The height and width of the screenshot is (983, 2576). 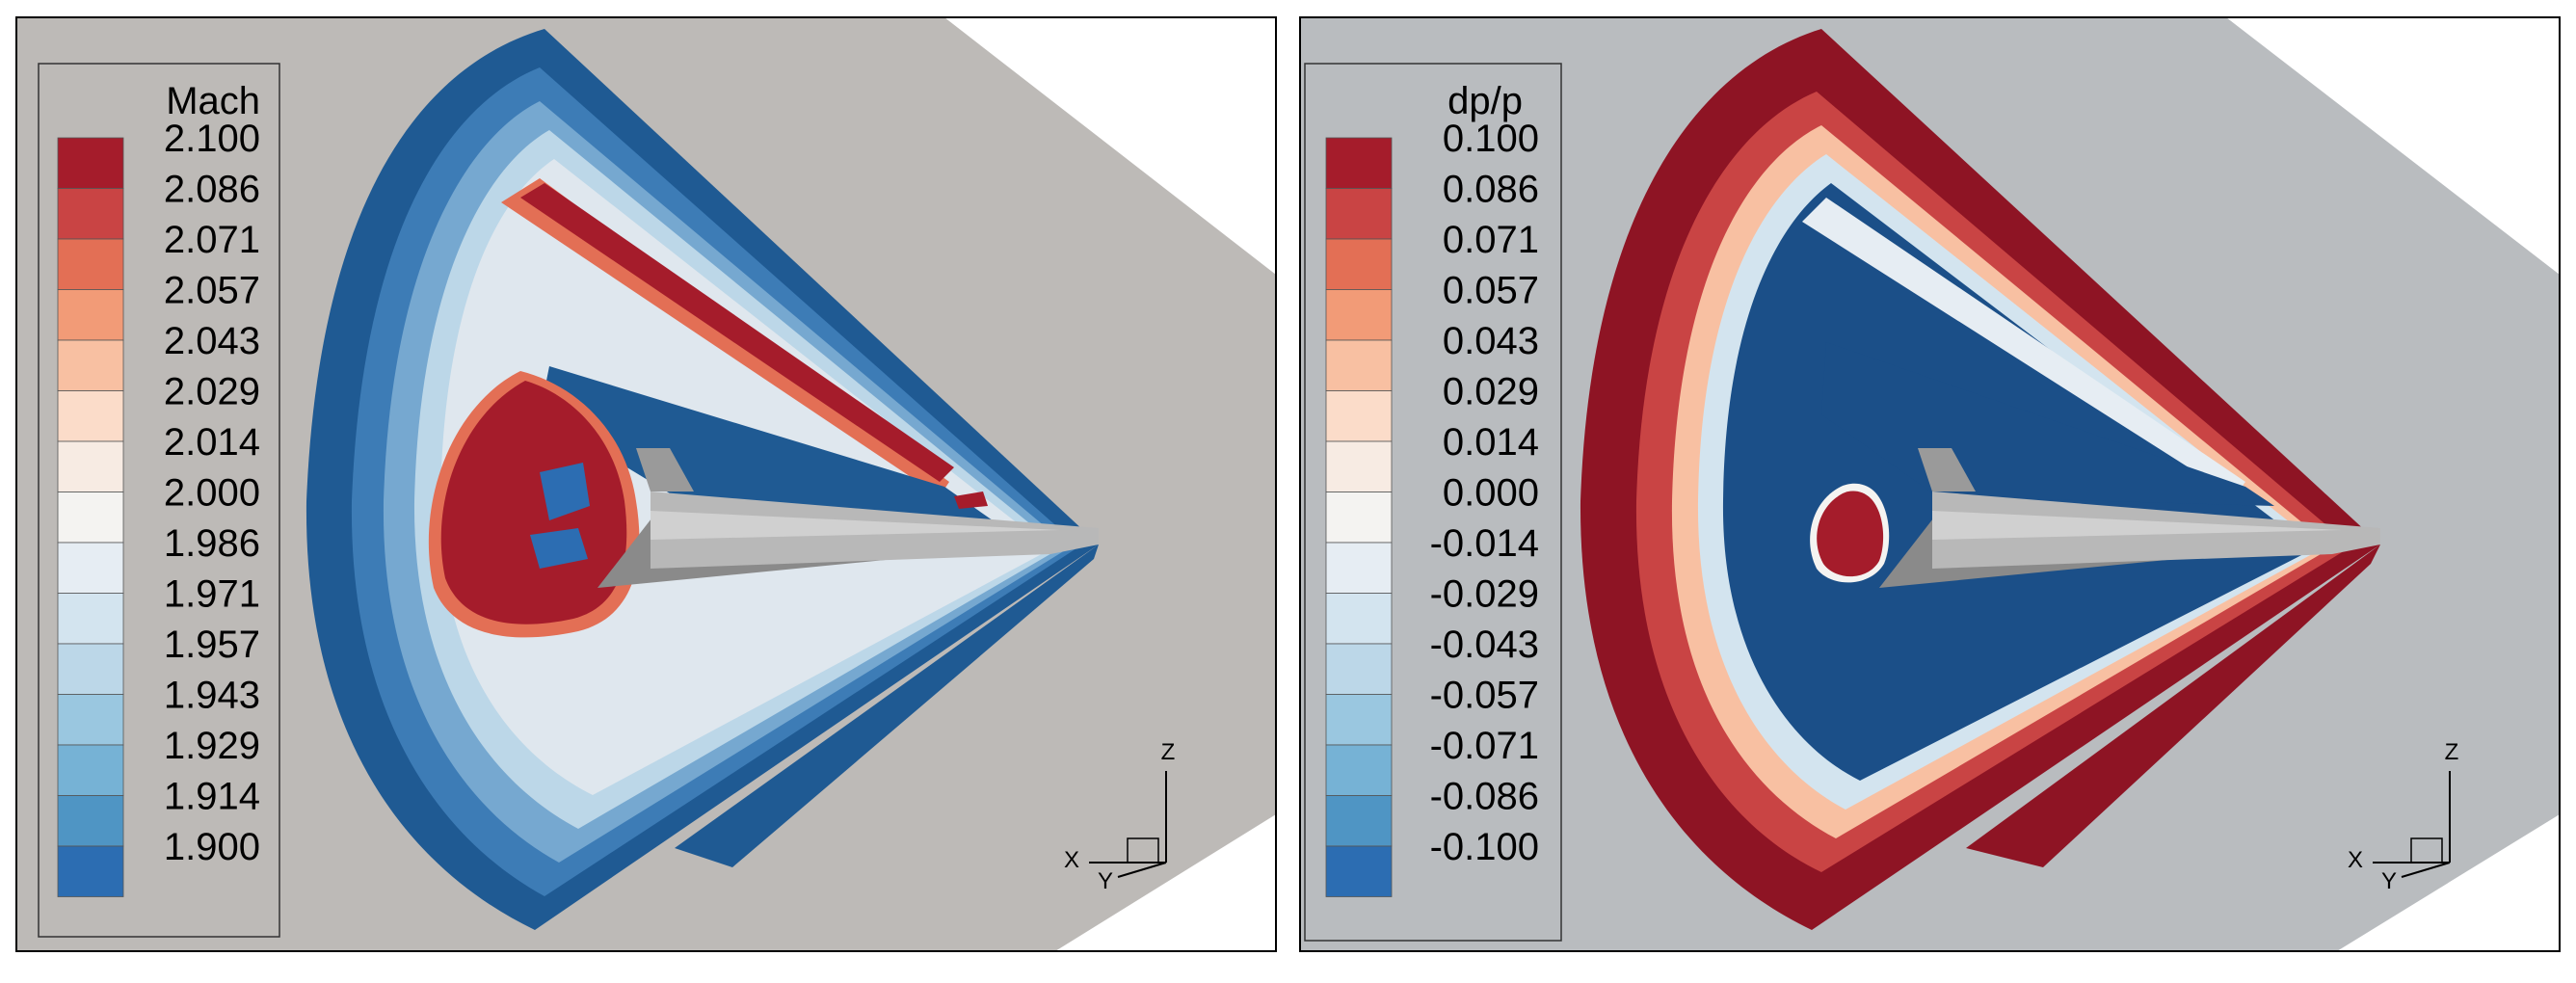 What do you see at coordinates (1484, 847) in the screenshot?
I see `dpp-legend-label: -0.100` at bounding box center [1484, 847].